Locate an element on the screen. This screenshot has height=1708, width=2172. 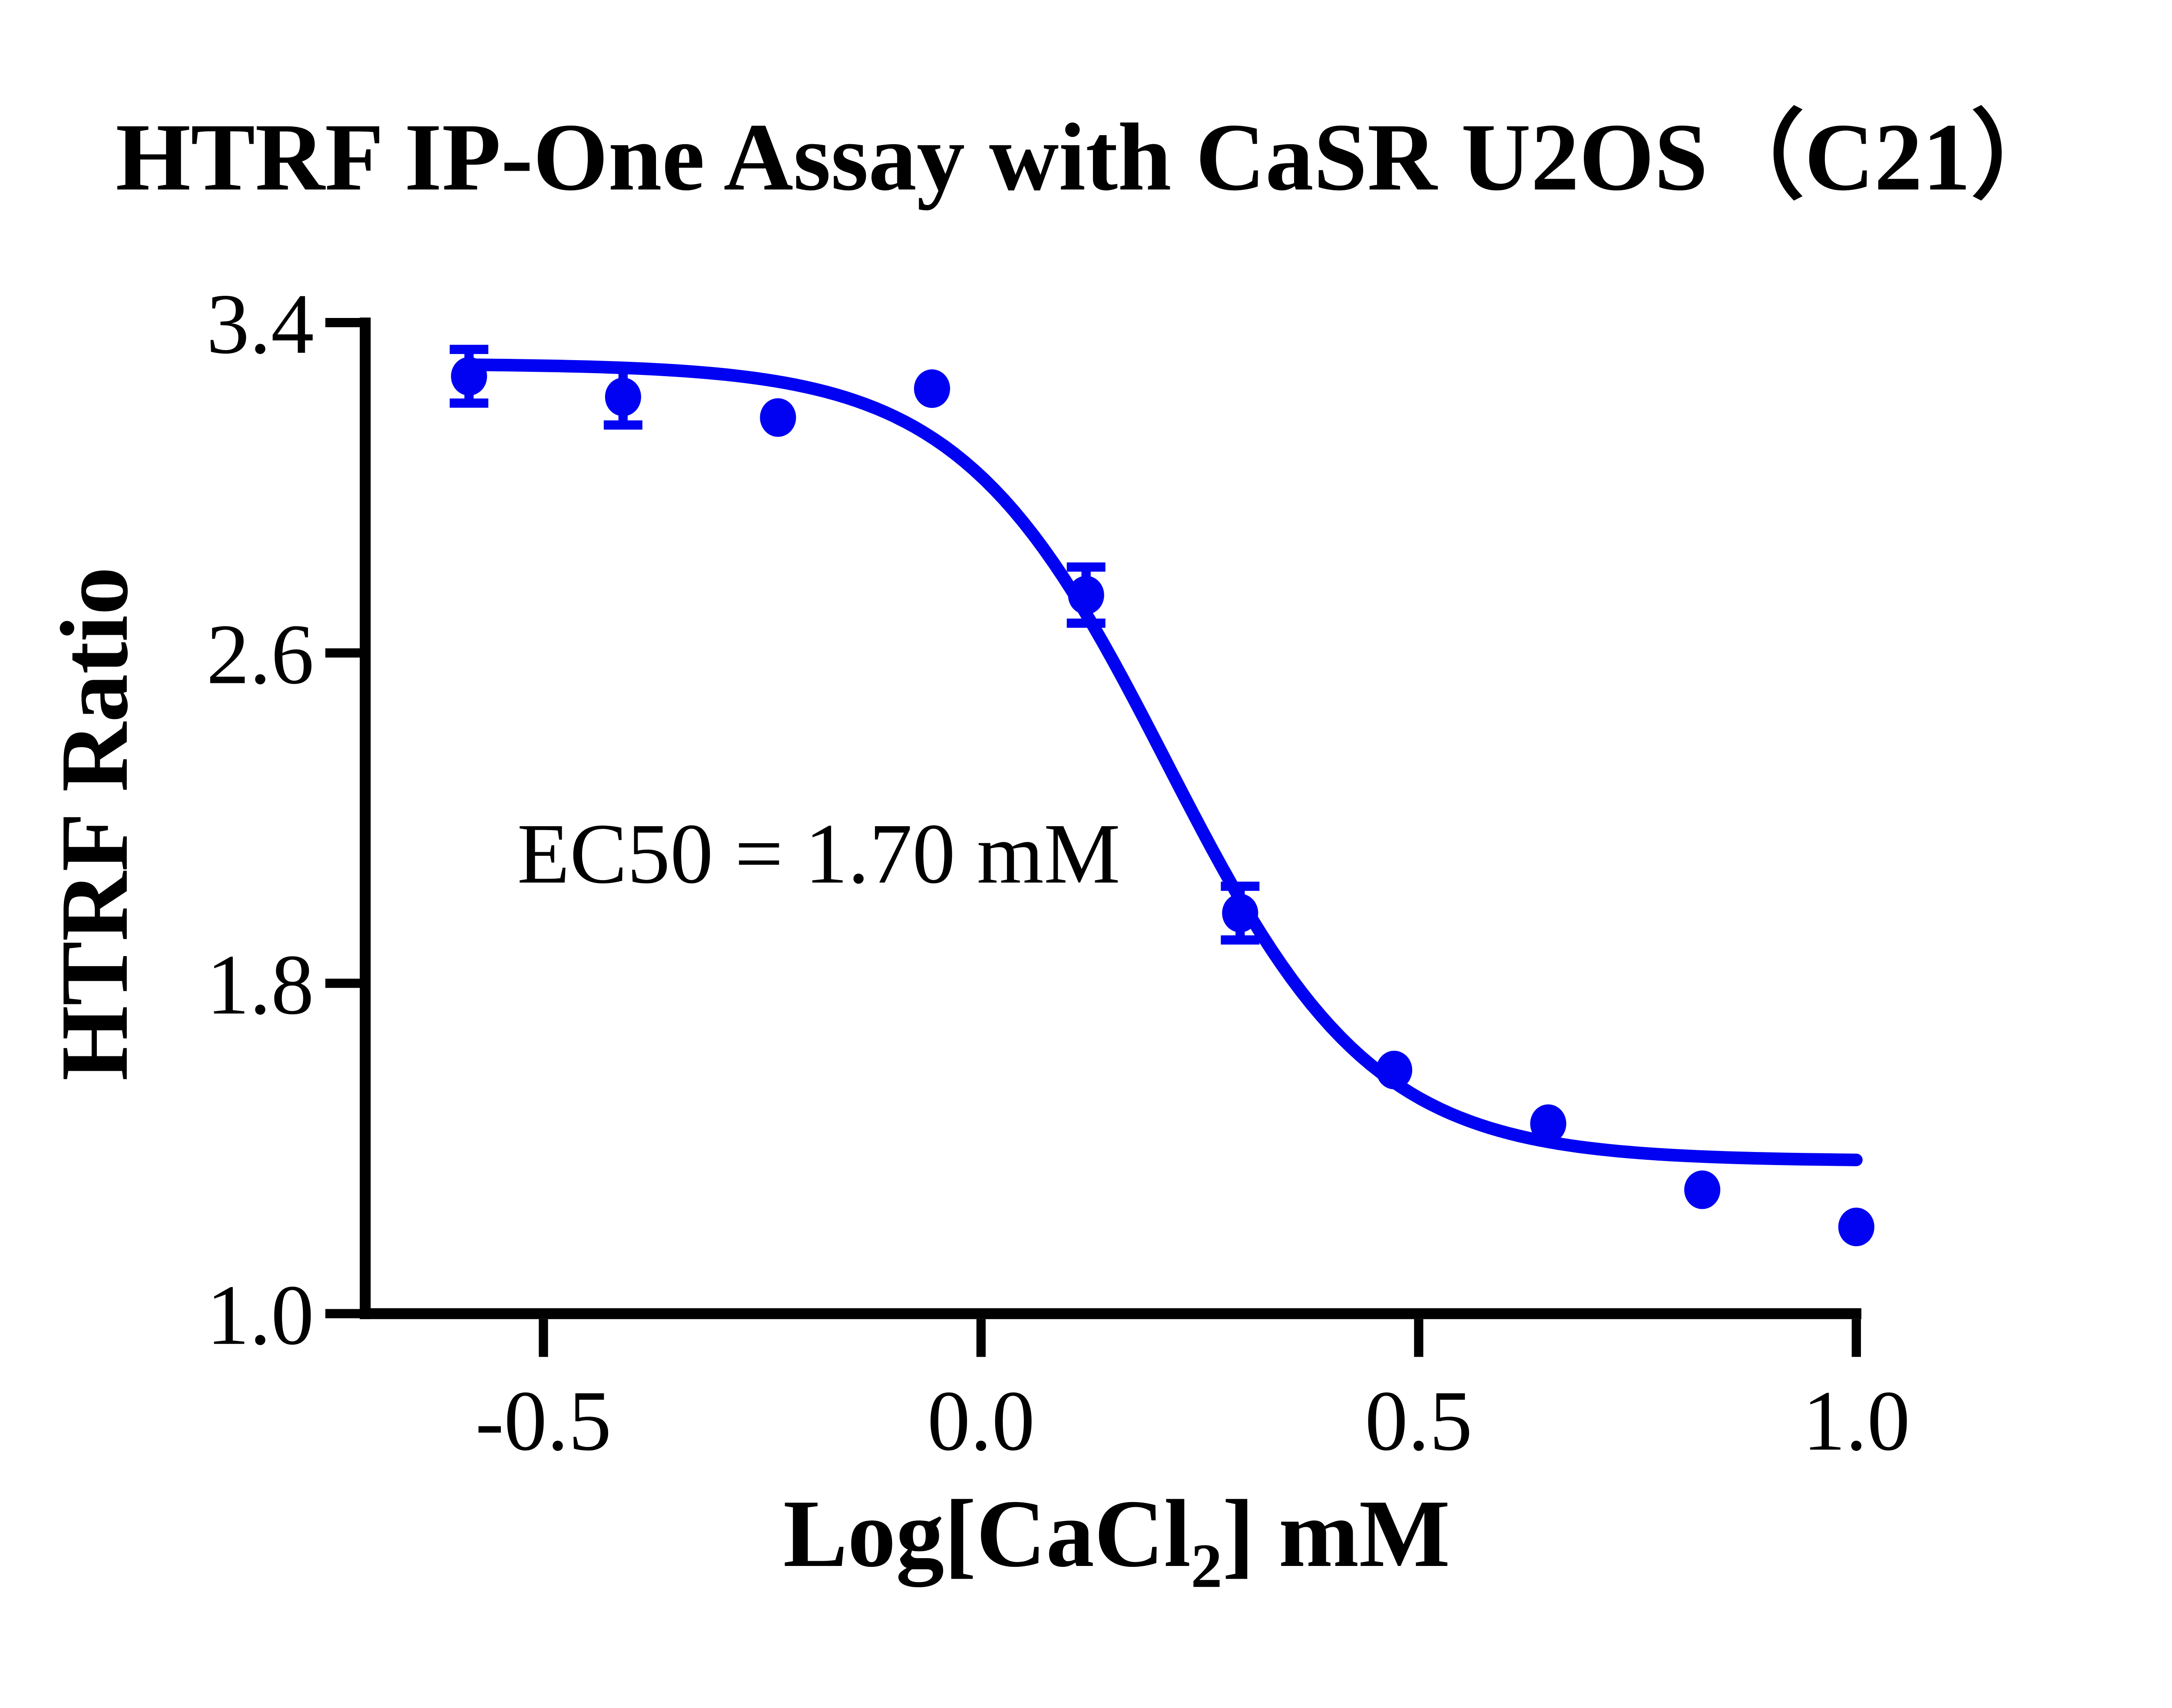
x-tick-label: -0.5 is located at coordinates (543, 1420).